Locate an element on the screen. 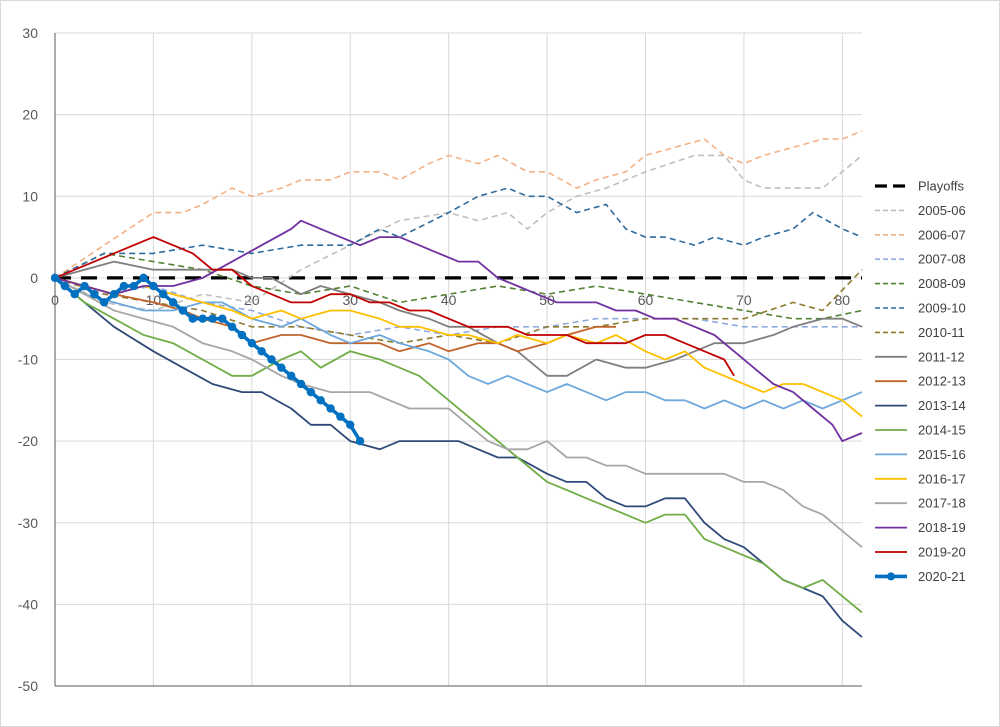 This screenshot has height=727, width=1000. x-tick-label: 60 is located at coordinates (646, 300).